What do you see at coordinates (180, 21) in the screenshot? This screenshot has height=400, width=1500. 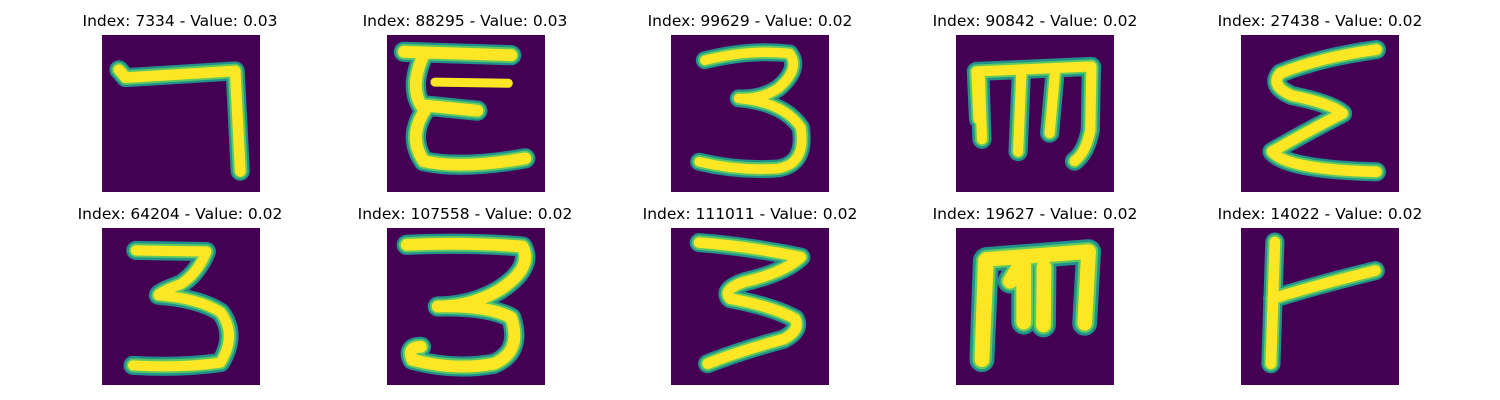 I see `panel-title: Index: 7334 - Value: 0.03` at bounding box center [180, 21].